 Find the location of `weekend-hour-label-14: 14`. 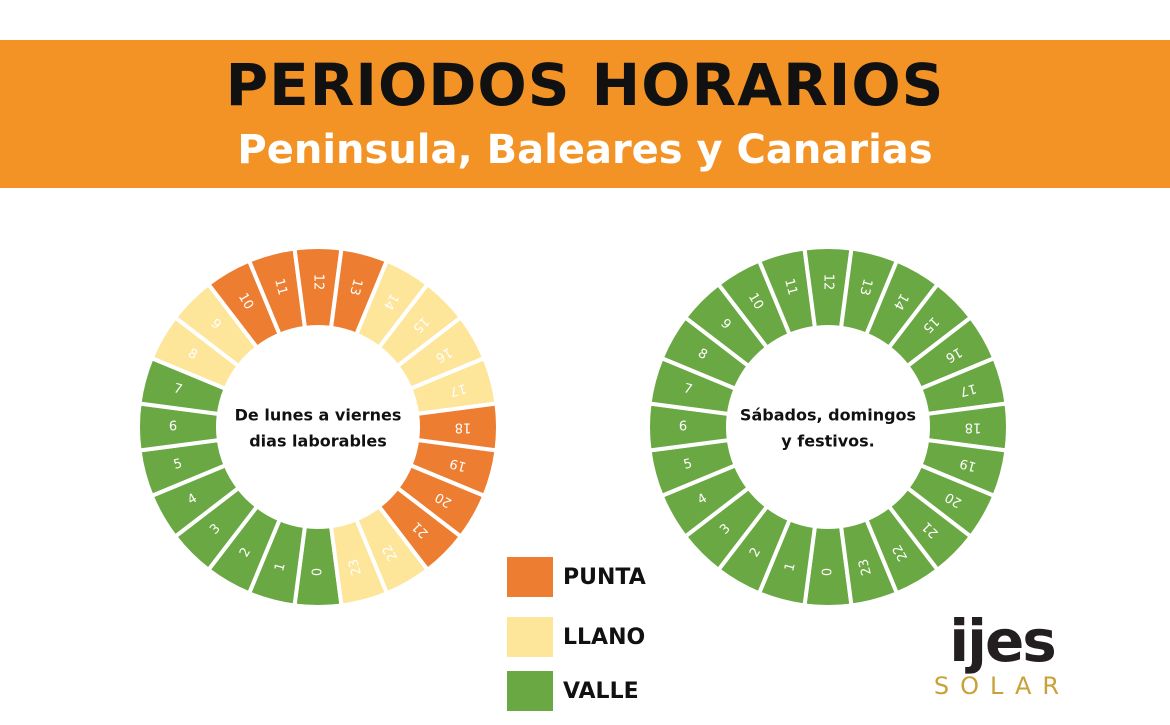

weekend-hour-label-14: 14 is located at coordinates (900, 302).